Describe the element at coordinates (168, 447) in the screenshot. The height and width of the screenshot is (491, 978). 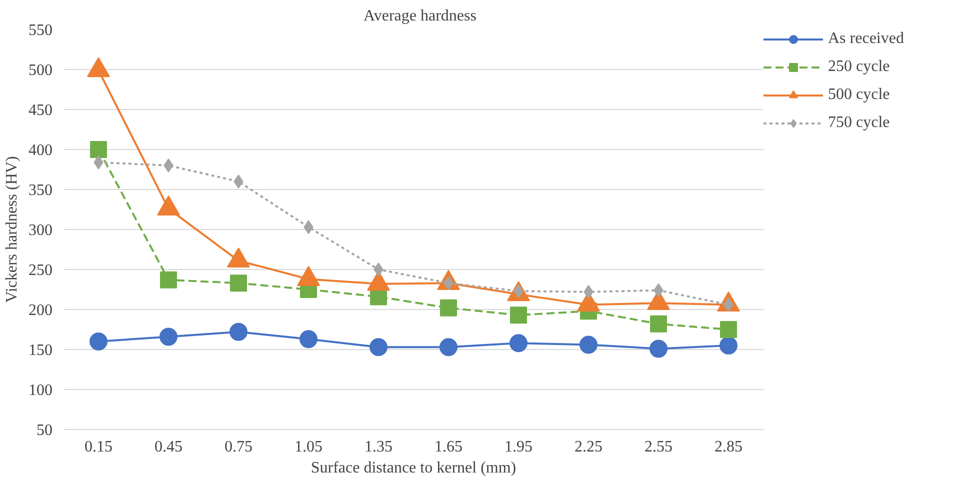
I see `x-tick-label: 0.45` at that location.